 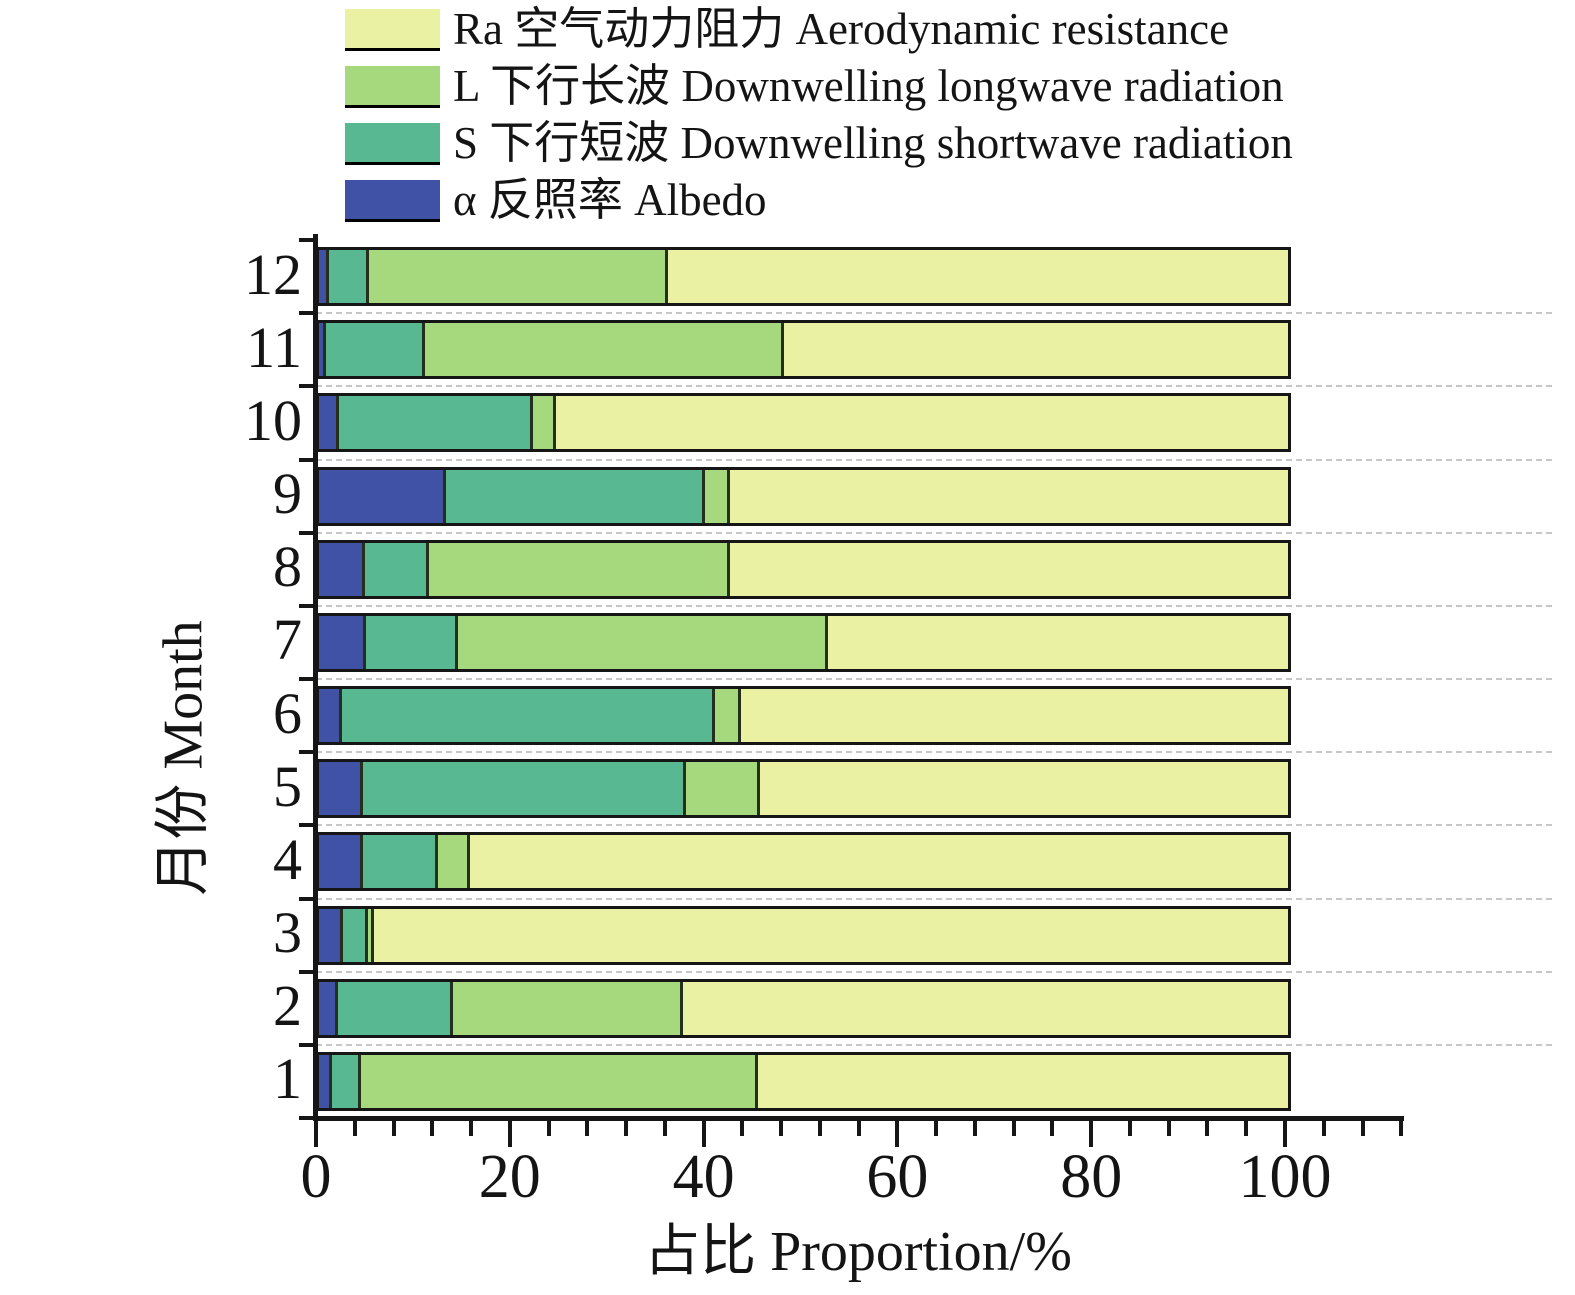 I want to click on y-tick-label-month-2: 2, so click(x=287, y=1006).